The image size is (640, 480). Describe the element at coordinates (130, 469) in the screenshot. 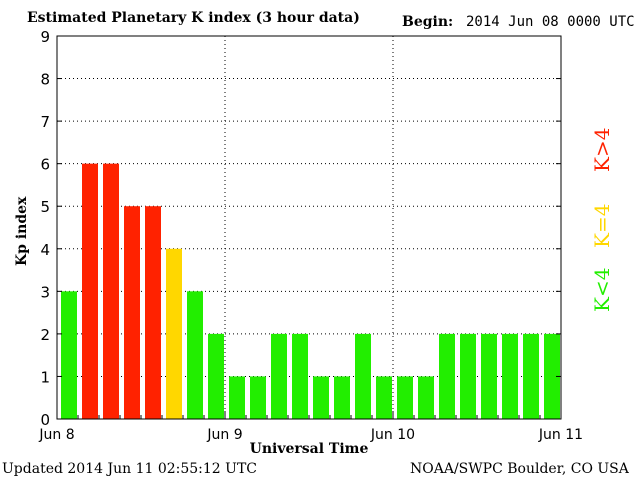

I see `updated-timestamp: Updated 2014 Jun 11 02:55:12 UTC` at that location.